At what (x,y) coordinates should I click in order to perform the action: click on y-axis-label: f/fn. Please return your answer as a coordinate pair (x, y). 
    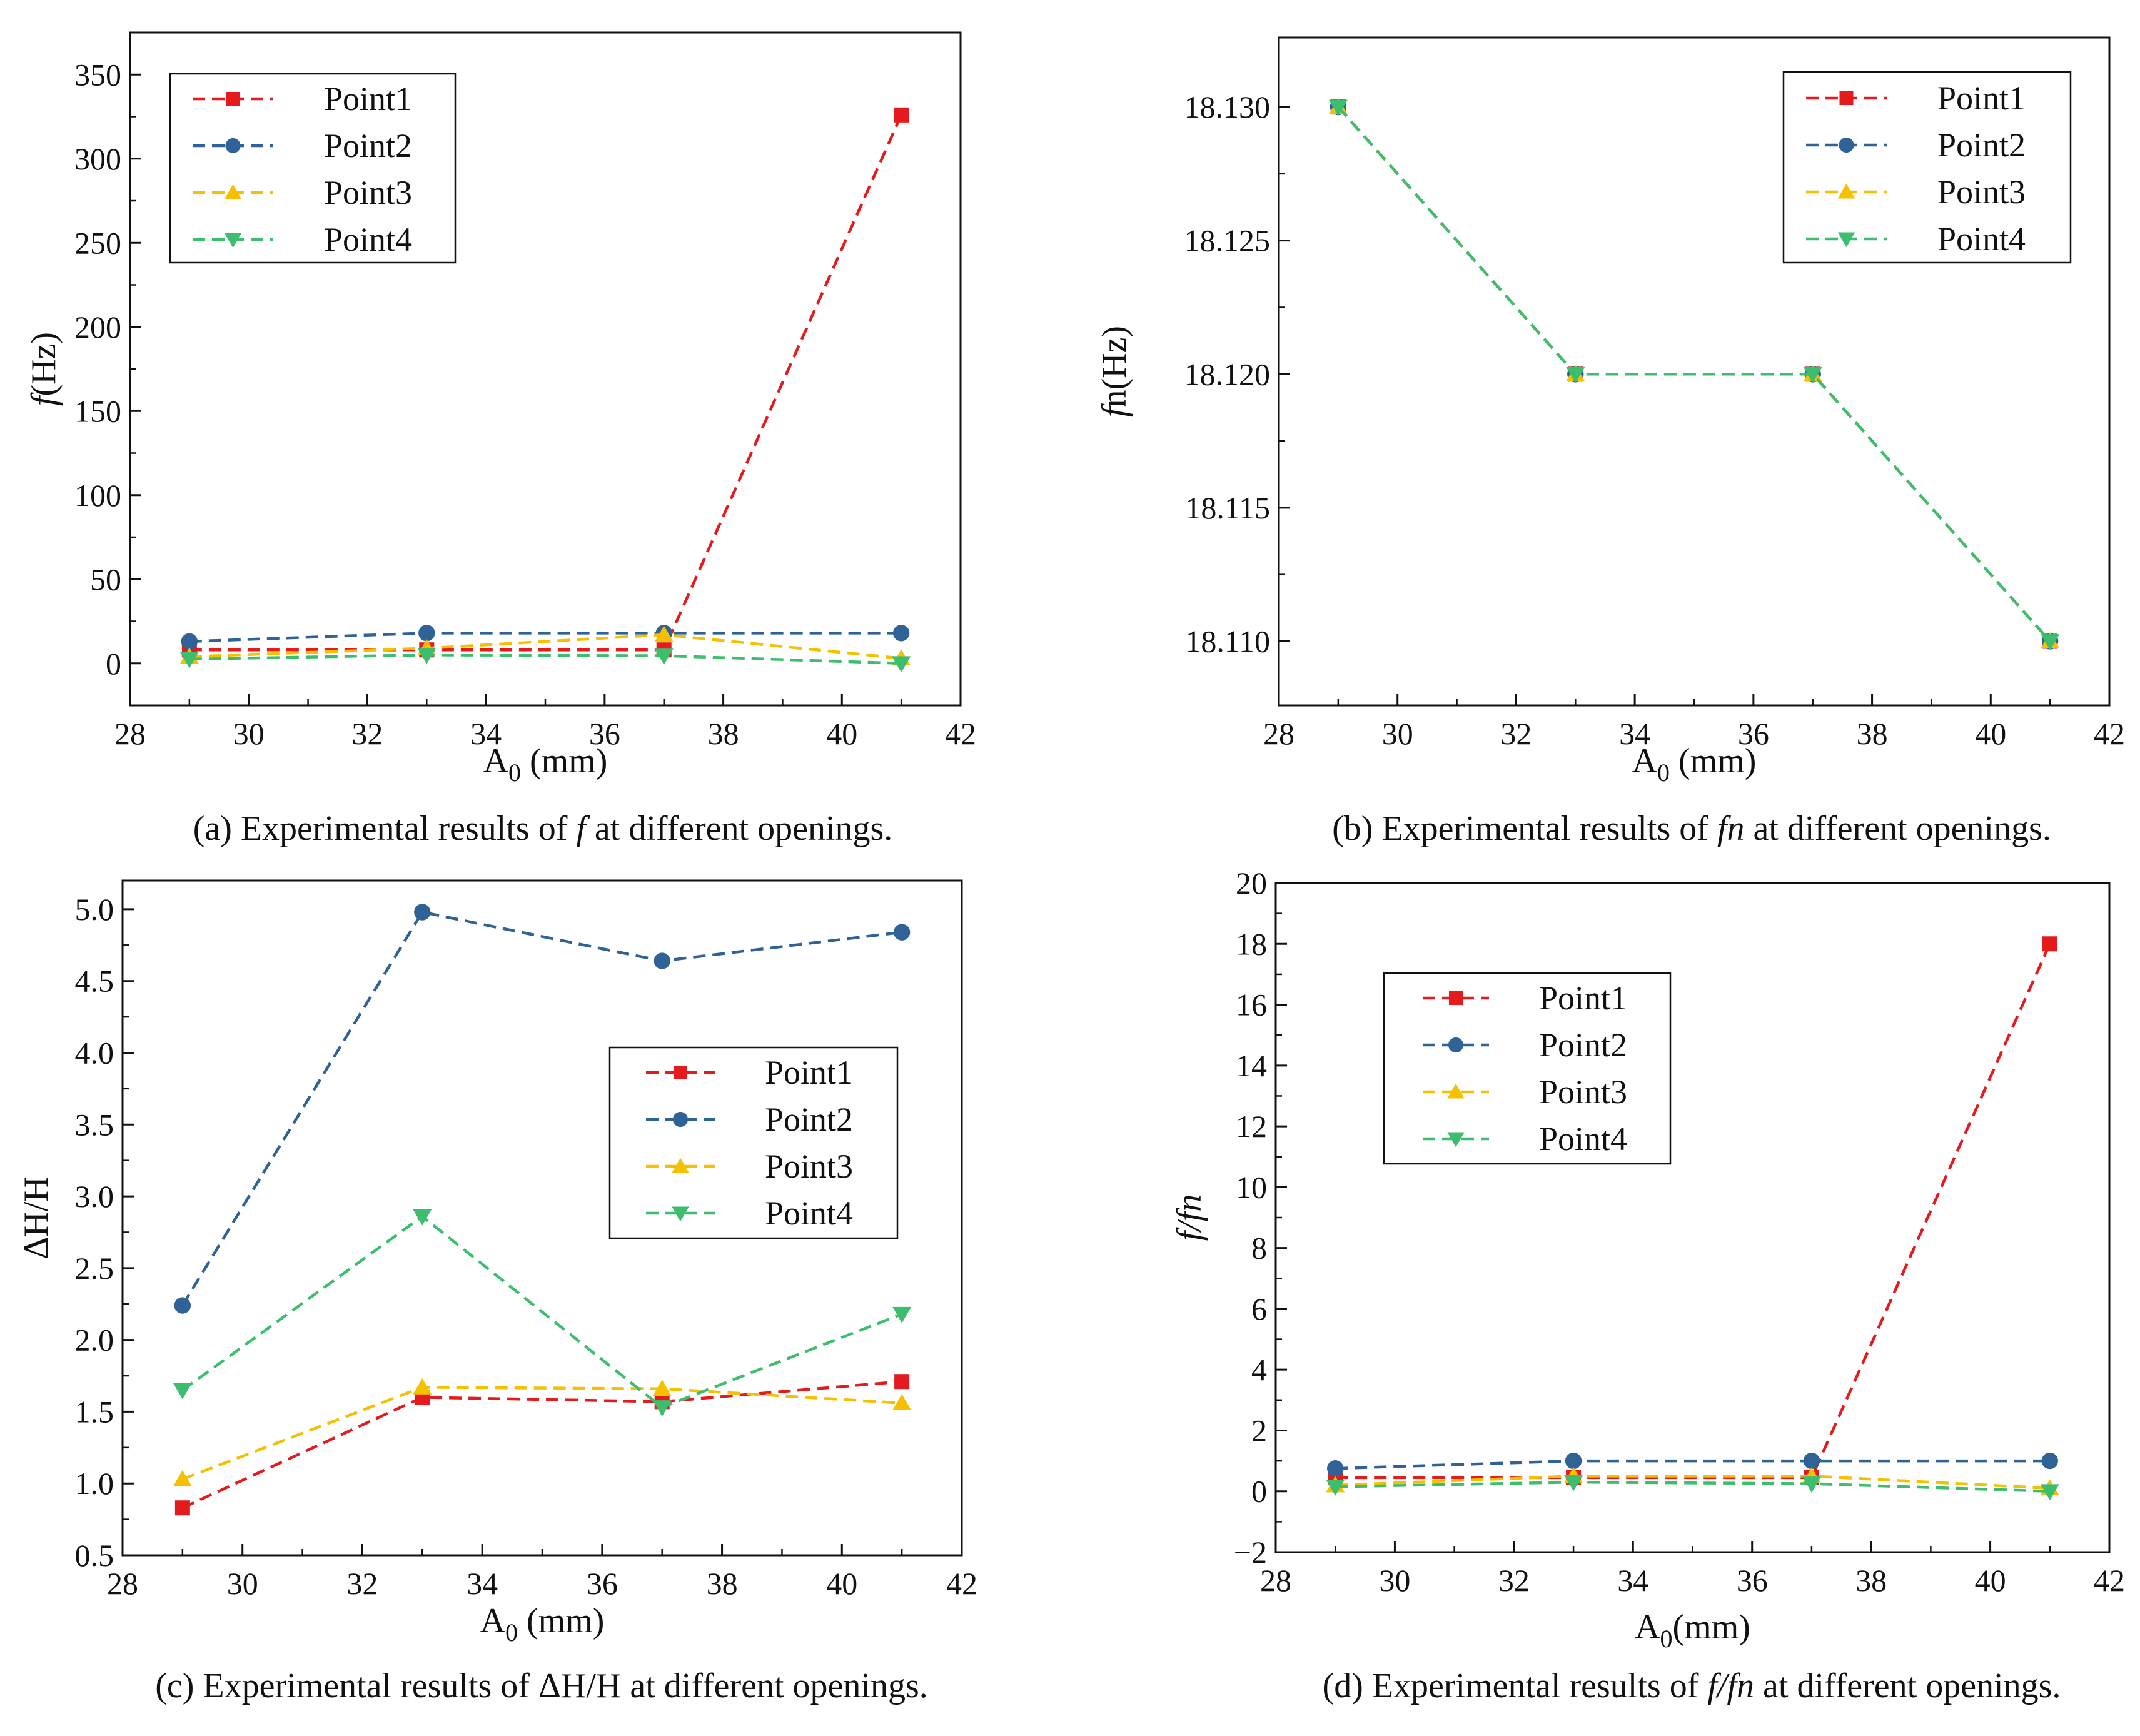
    Looking at the image, I should click on (1189, 1217).